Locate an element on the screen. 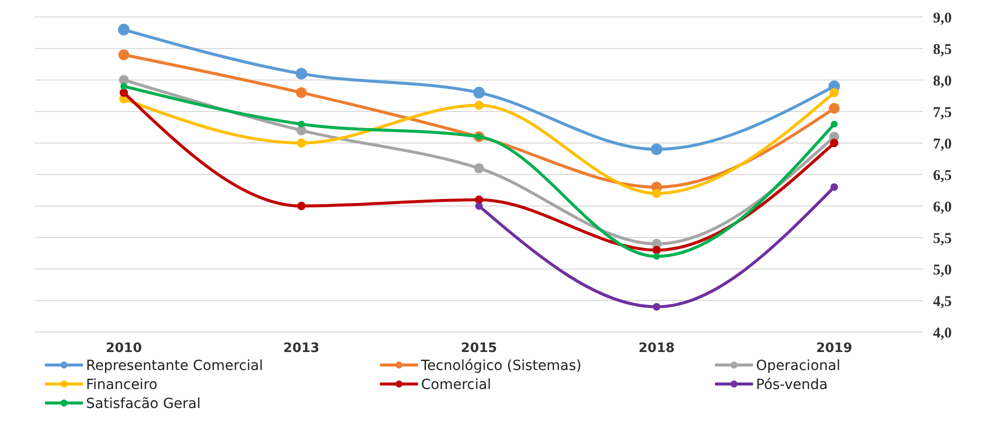 The width and height of the screenshot is (993, 425). x-tick-label: 2018 is located at coordinates (656, 348).